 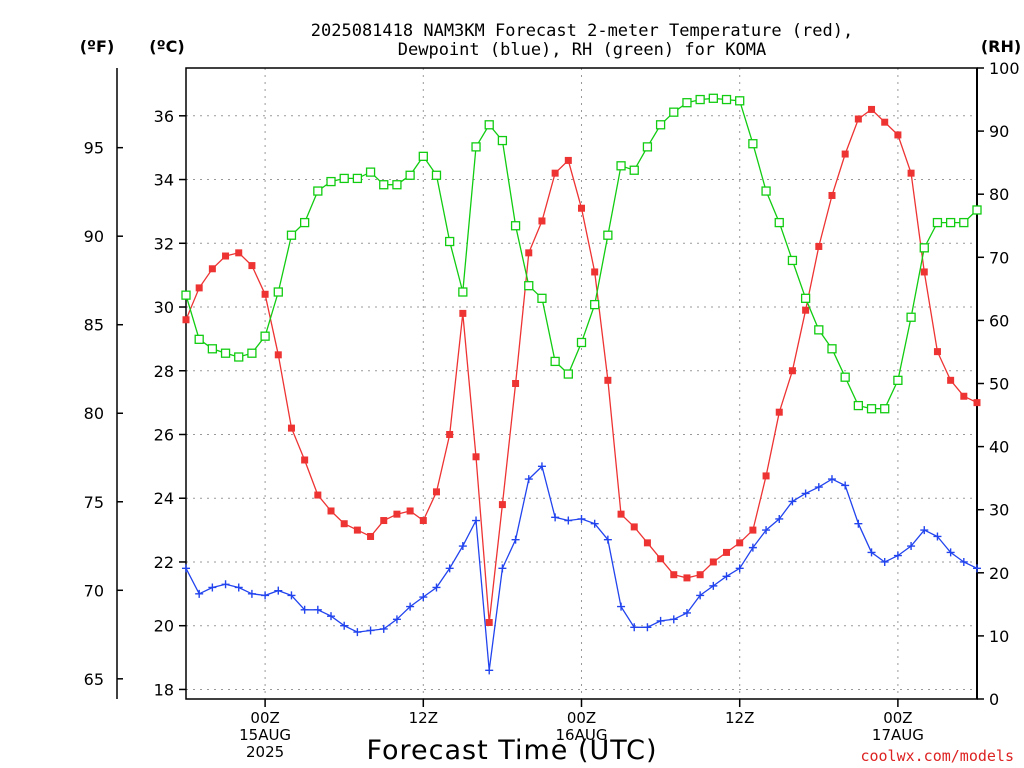 What do you see at coordinates (898, 735) in the screenshot?
I see `time-tick-label: 17AUG` at bounding box center [898, 735].